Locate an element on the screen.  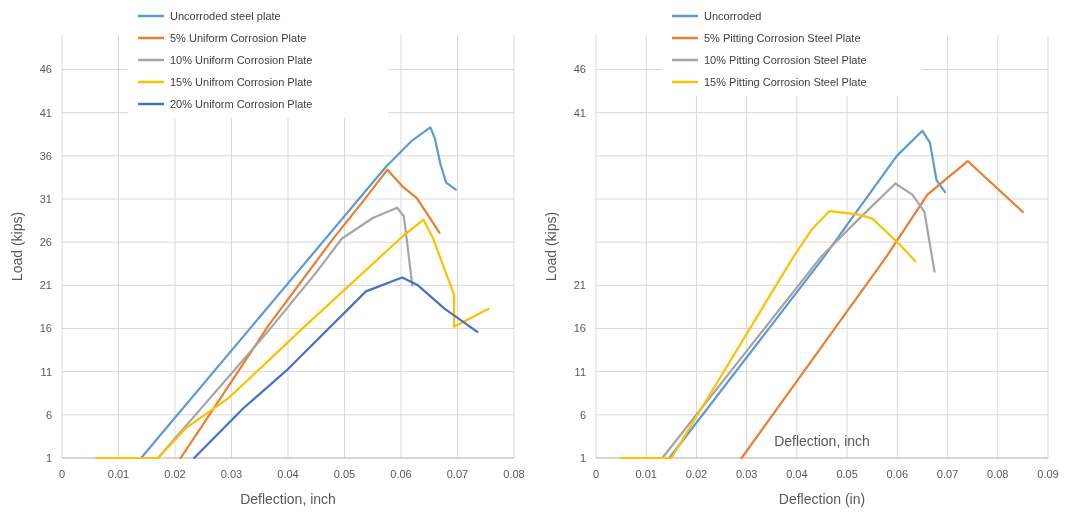
legend-label: Uncorroded steel plate is located at coordinates (225, 15).